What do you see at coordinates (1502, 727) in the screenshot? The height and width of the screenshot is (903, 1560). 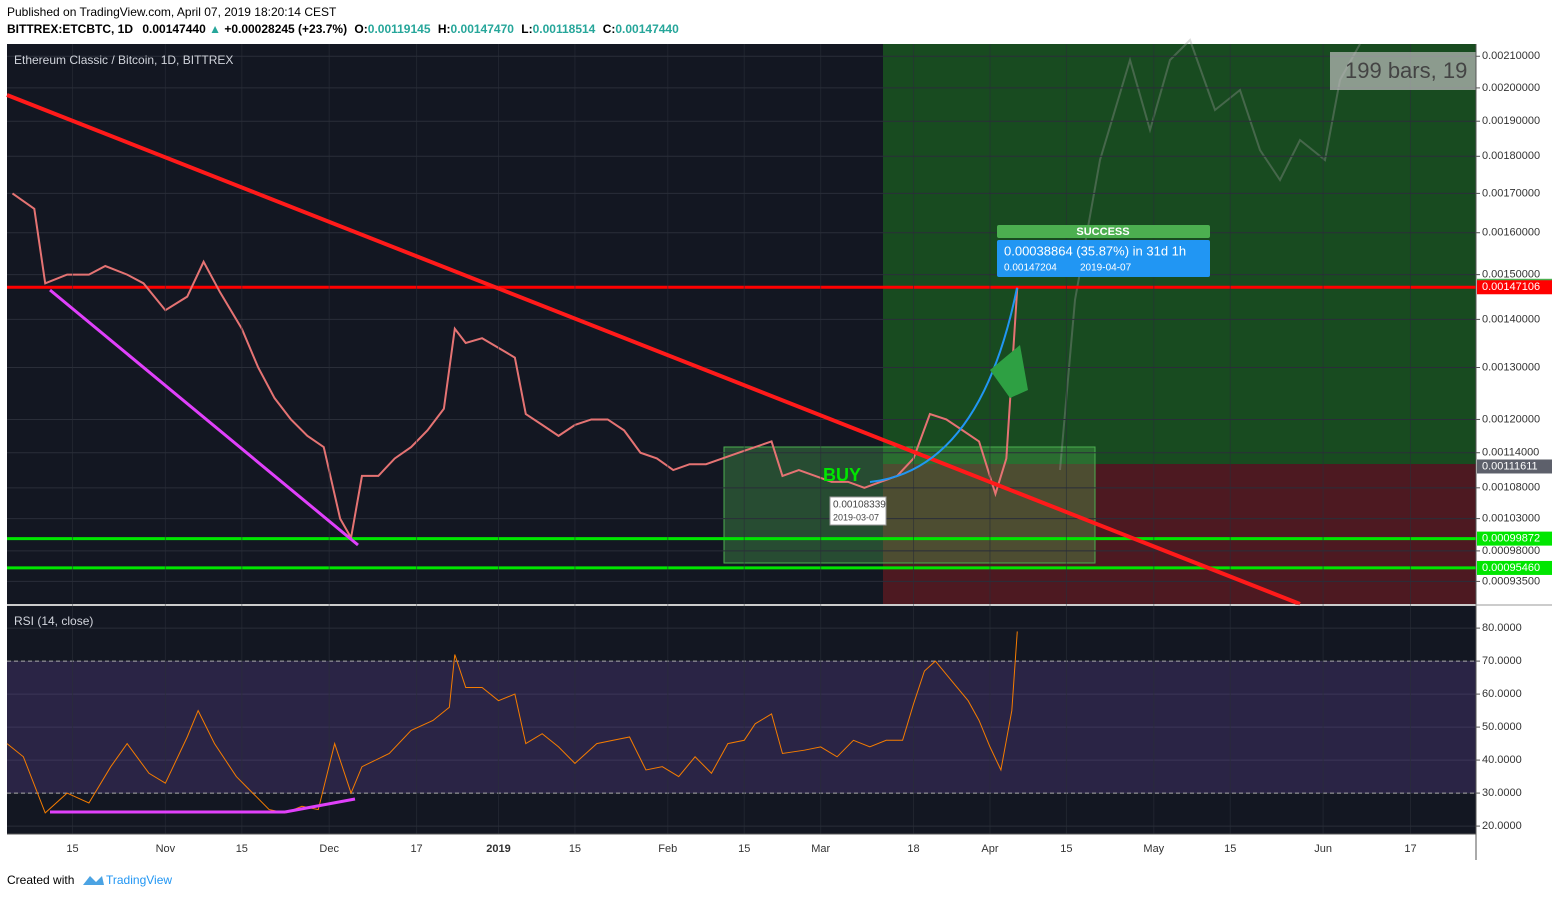 I see `y-tick-label: 50.0000` at bounding box center [1502, 727].